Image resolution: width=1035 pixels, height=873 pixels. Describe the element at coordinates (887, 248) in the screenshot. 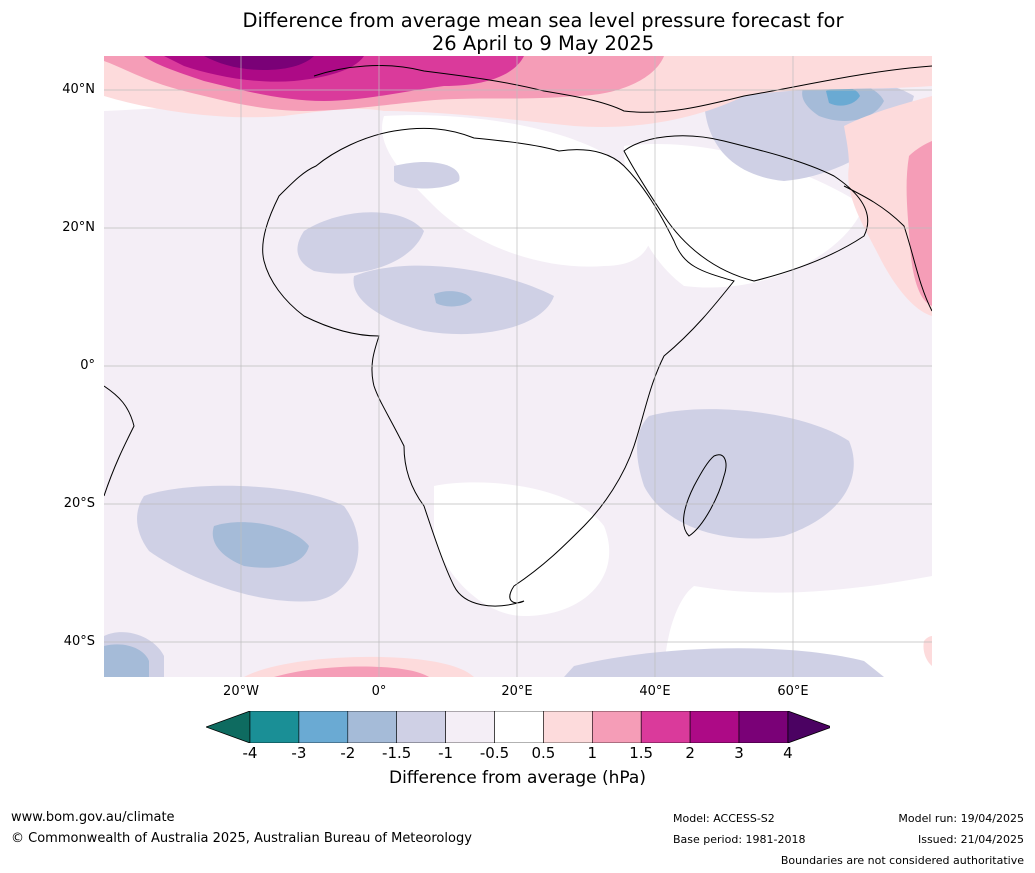

I see `india-coastline` at that location.